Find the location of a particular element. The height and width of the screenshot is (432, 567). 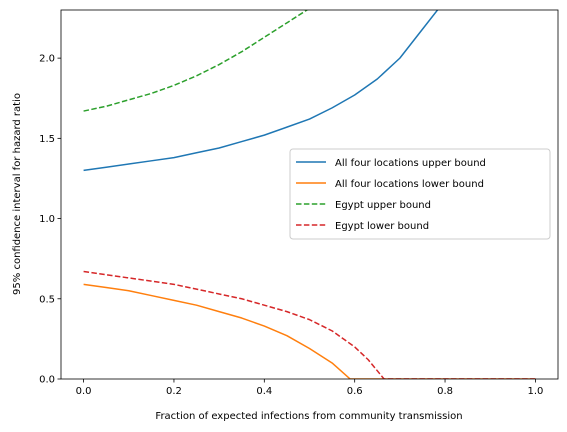

legend-label: All four locations lower bound is located at coordinates (409, 184).